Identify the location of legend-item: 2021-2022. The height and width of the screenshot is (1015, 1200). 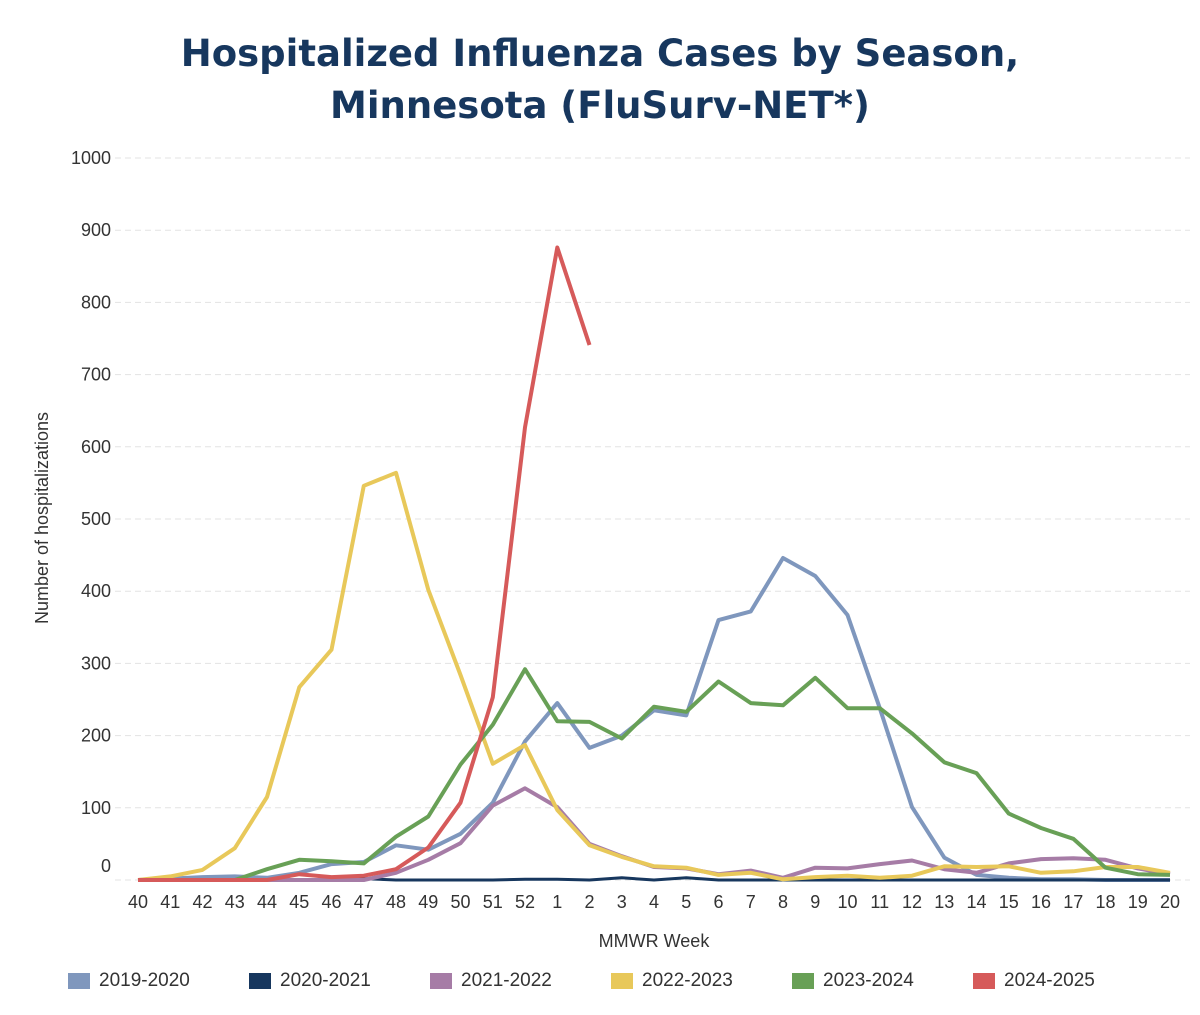
(520, 981).